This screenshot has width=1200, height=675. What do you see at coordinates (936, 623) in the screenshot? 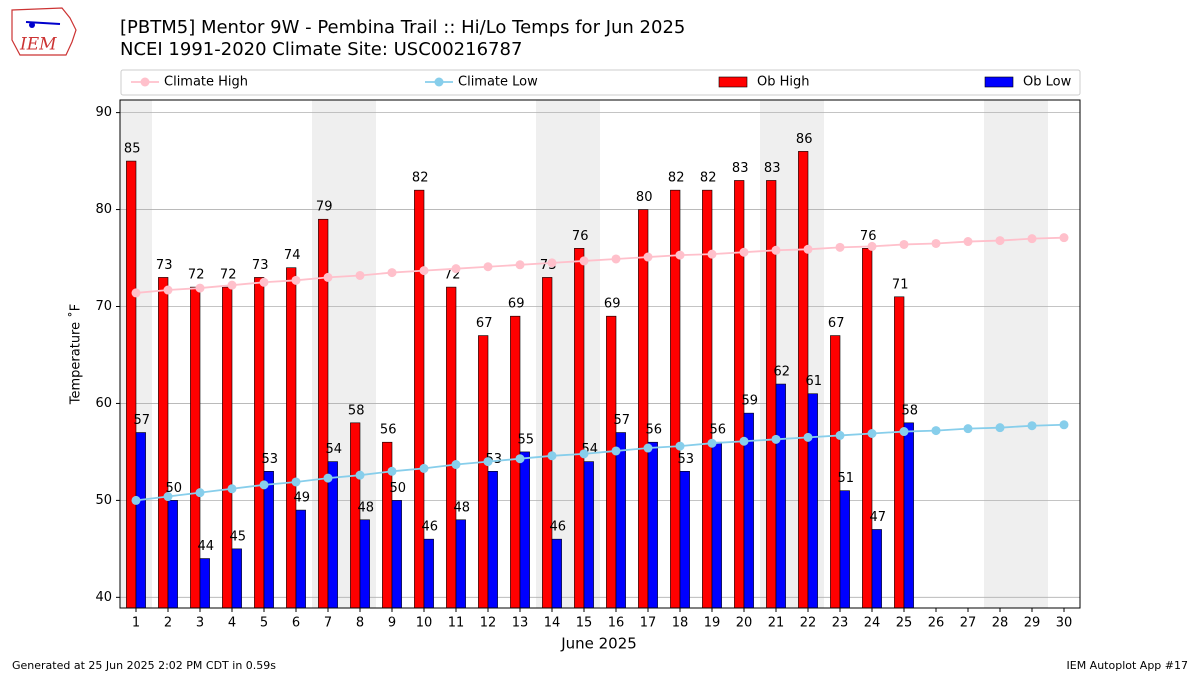
I see `x-tick-label: 26` at bounding box center [936, 623].